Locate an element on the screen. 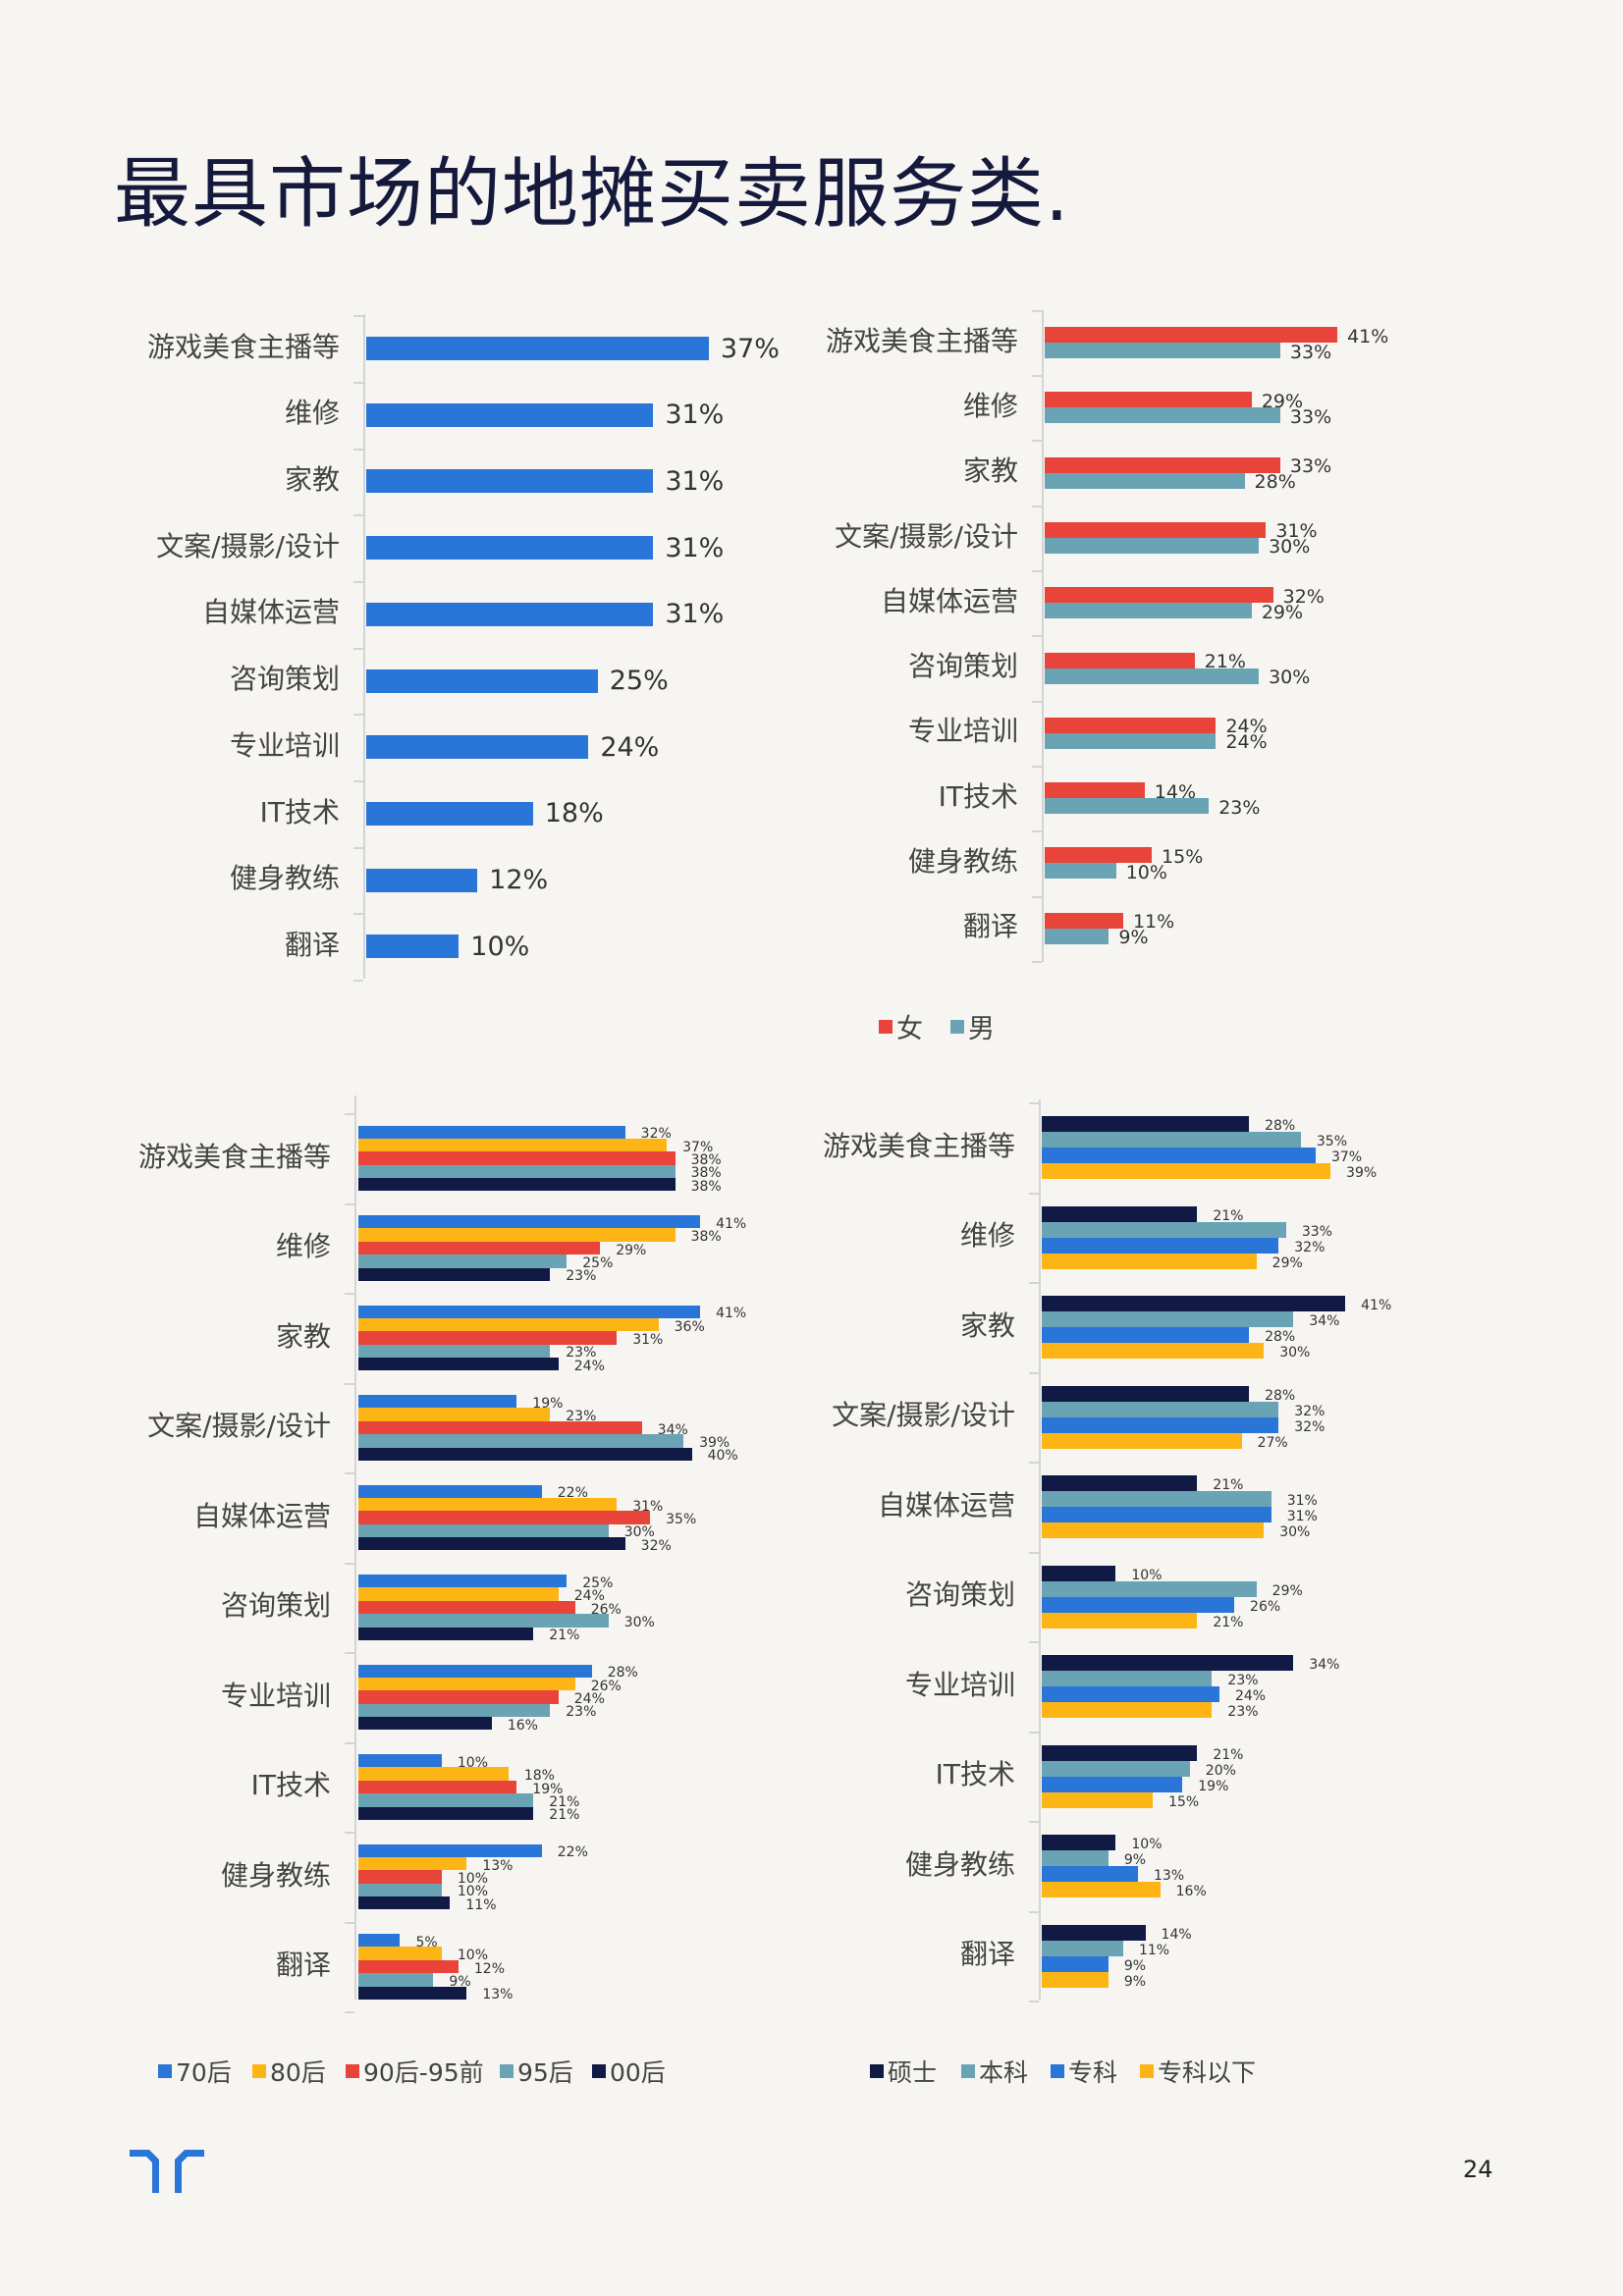 This screenshot has height=2296, width=1623. legend-label: 00后 is located at coordinates (638, 2072).